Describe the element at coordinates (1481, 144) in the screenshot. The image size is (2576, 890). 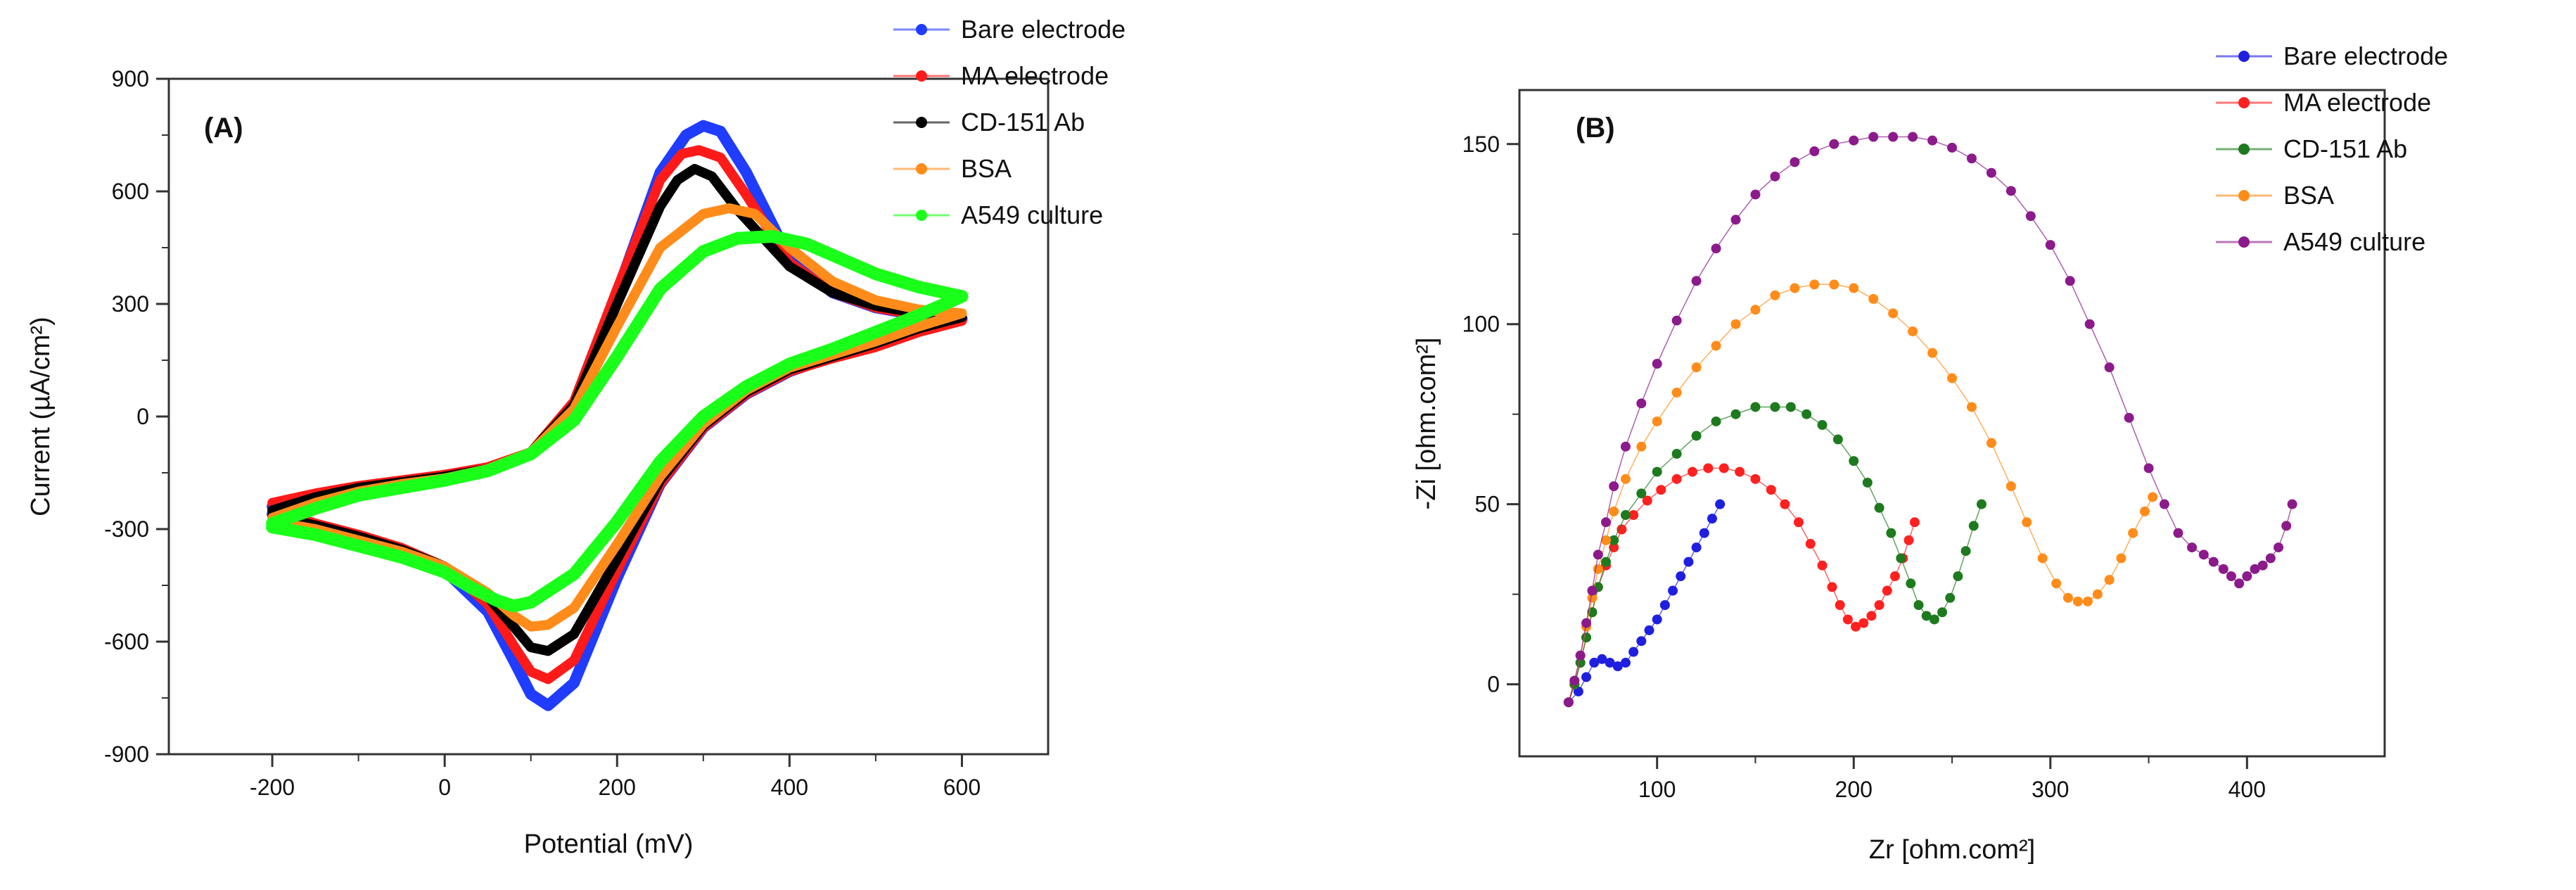
I see `panel-b-y-tick-label: 150` at that location.